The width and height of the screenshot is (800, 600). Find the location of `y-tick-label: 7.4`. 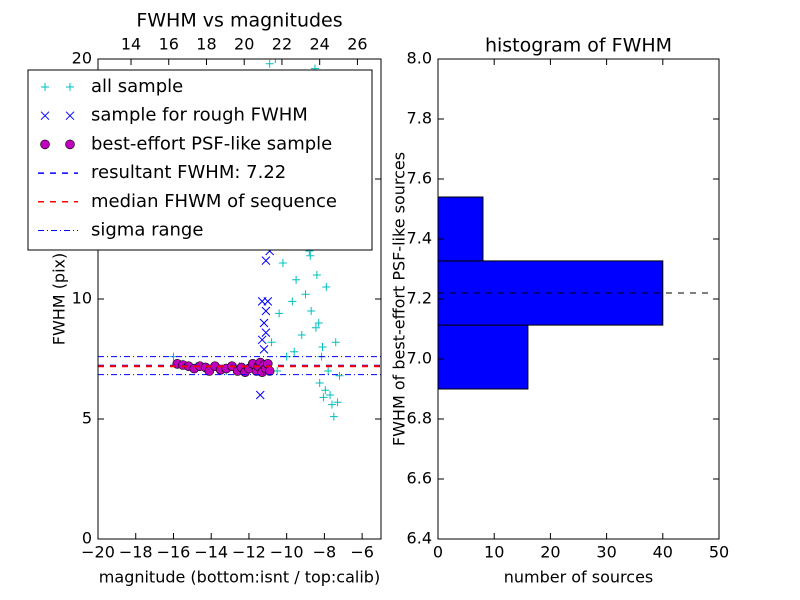

y-tick-label: 7.4 is located at coordinates (419, 238).